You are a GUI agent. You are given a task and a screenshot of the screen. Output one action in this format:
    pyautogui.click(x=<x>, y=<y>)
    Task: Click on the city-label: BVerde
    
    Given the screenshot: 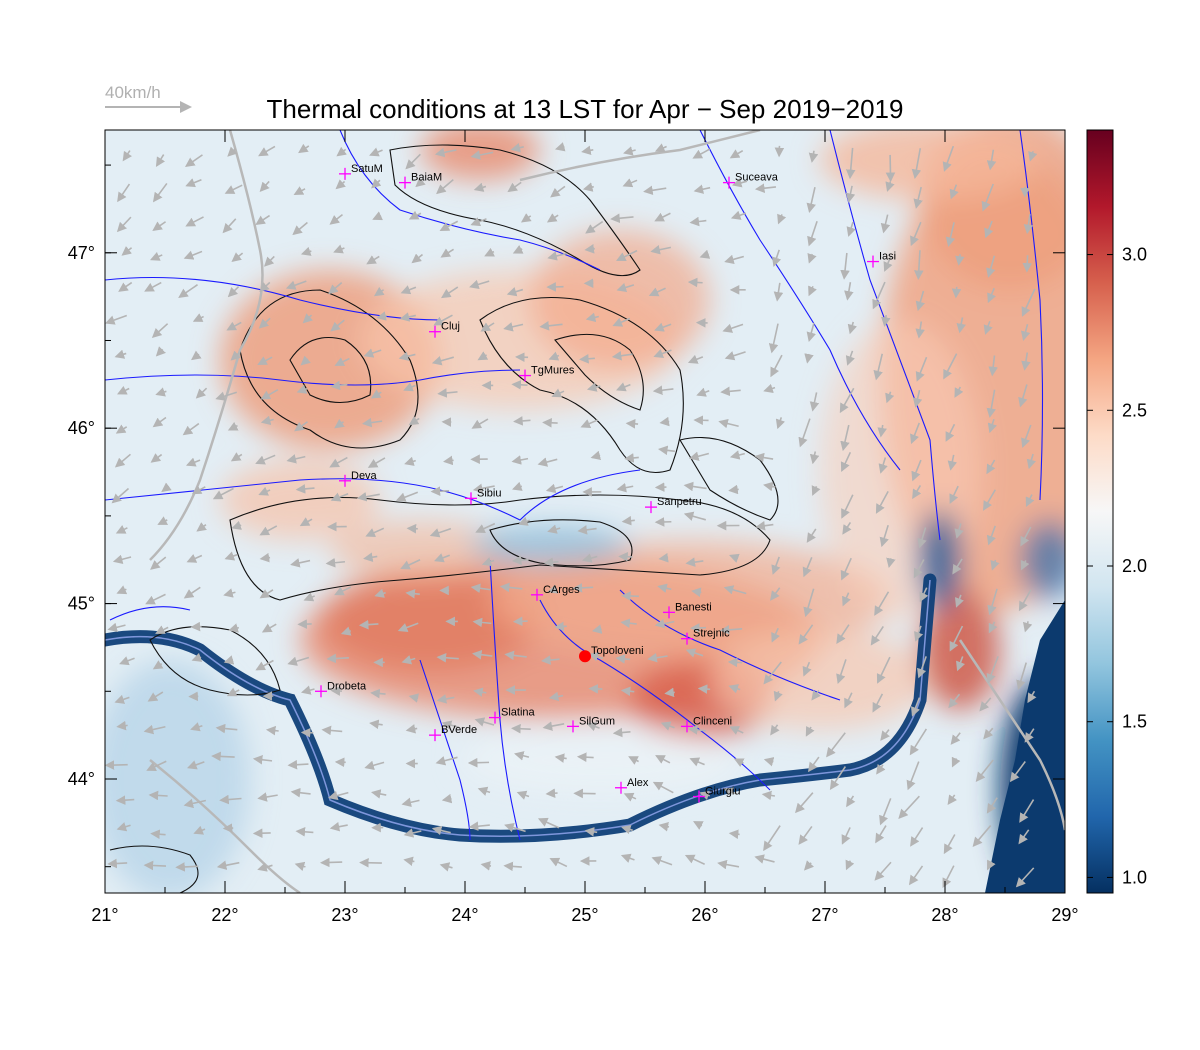 What is the action you would take?
    pyautogui.click(x=459, y=730)
    